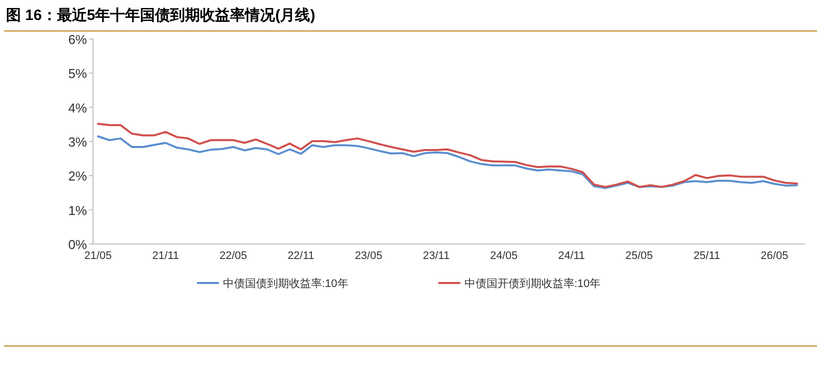 This screenshot has height=377, width=821. I want to click on legend-label: 中债国债到期收益率:10年, so click(285, 283).